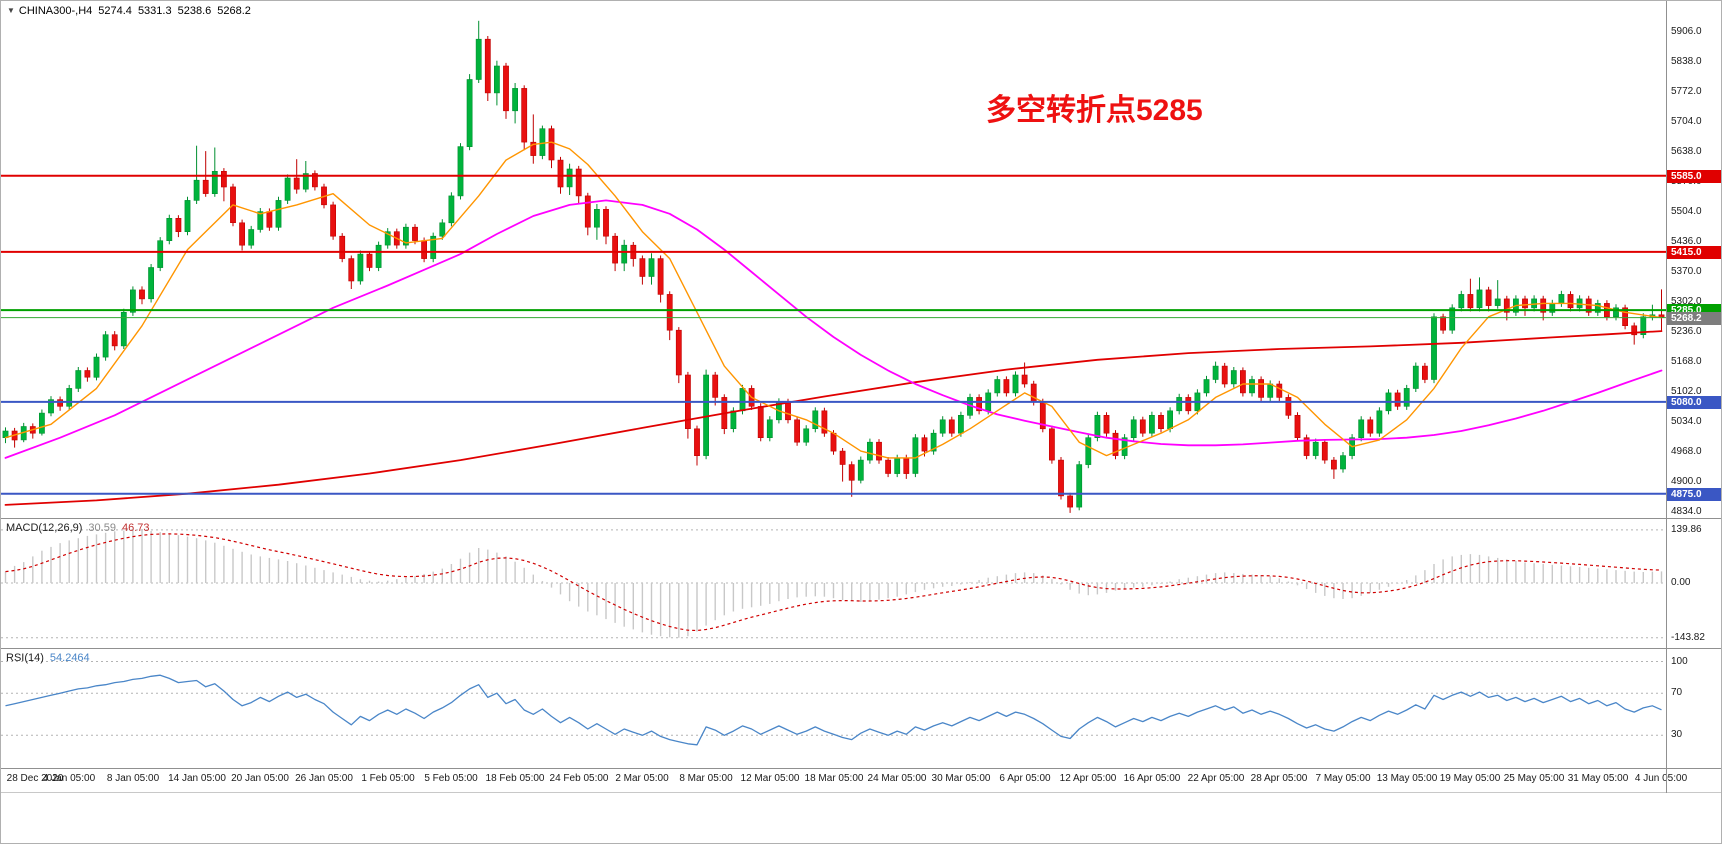 The image size is (1722, 844). I want to click on price-tick-label: 5838.0, so click(1686, 61).